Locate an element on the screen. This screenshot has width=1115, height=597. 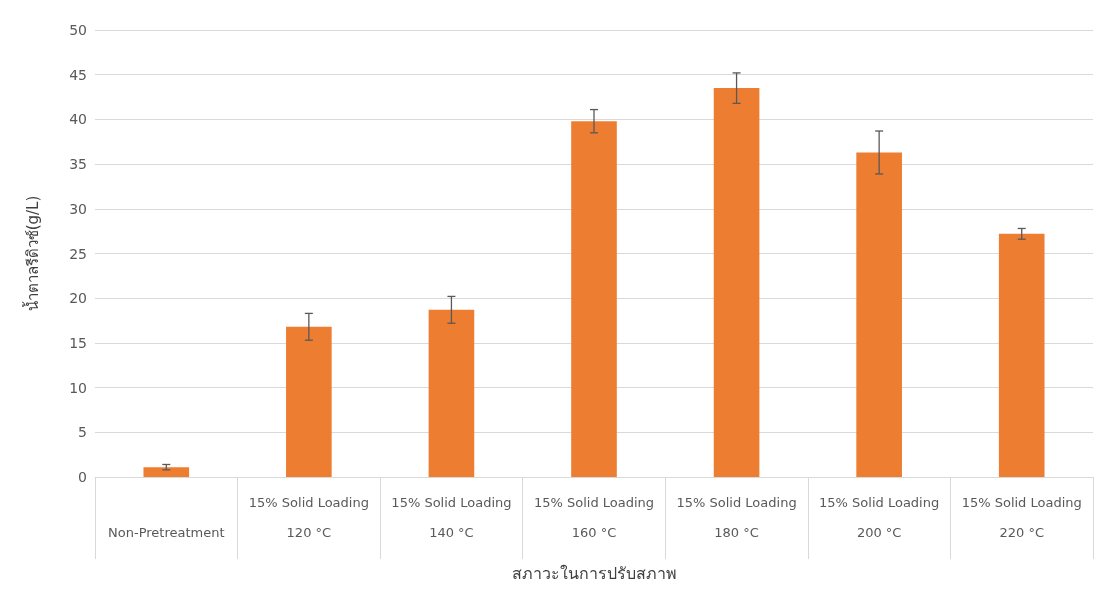
y-tick-label: 45 is located at coordinates (78, 74).